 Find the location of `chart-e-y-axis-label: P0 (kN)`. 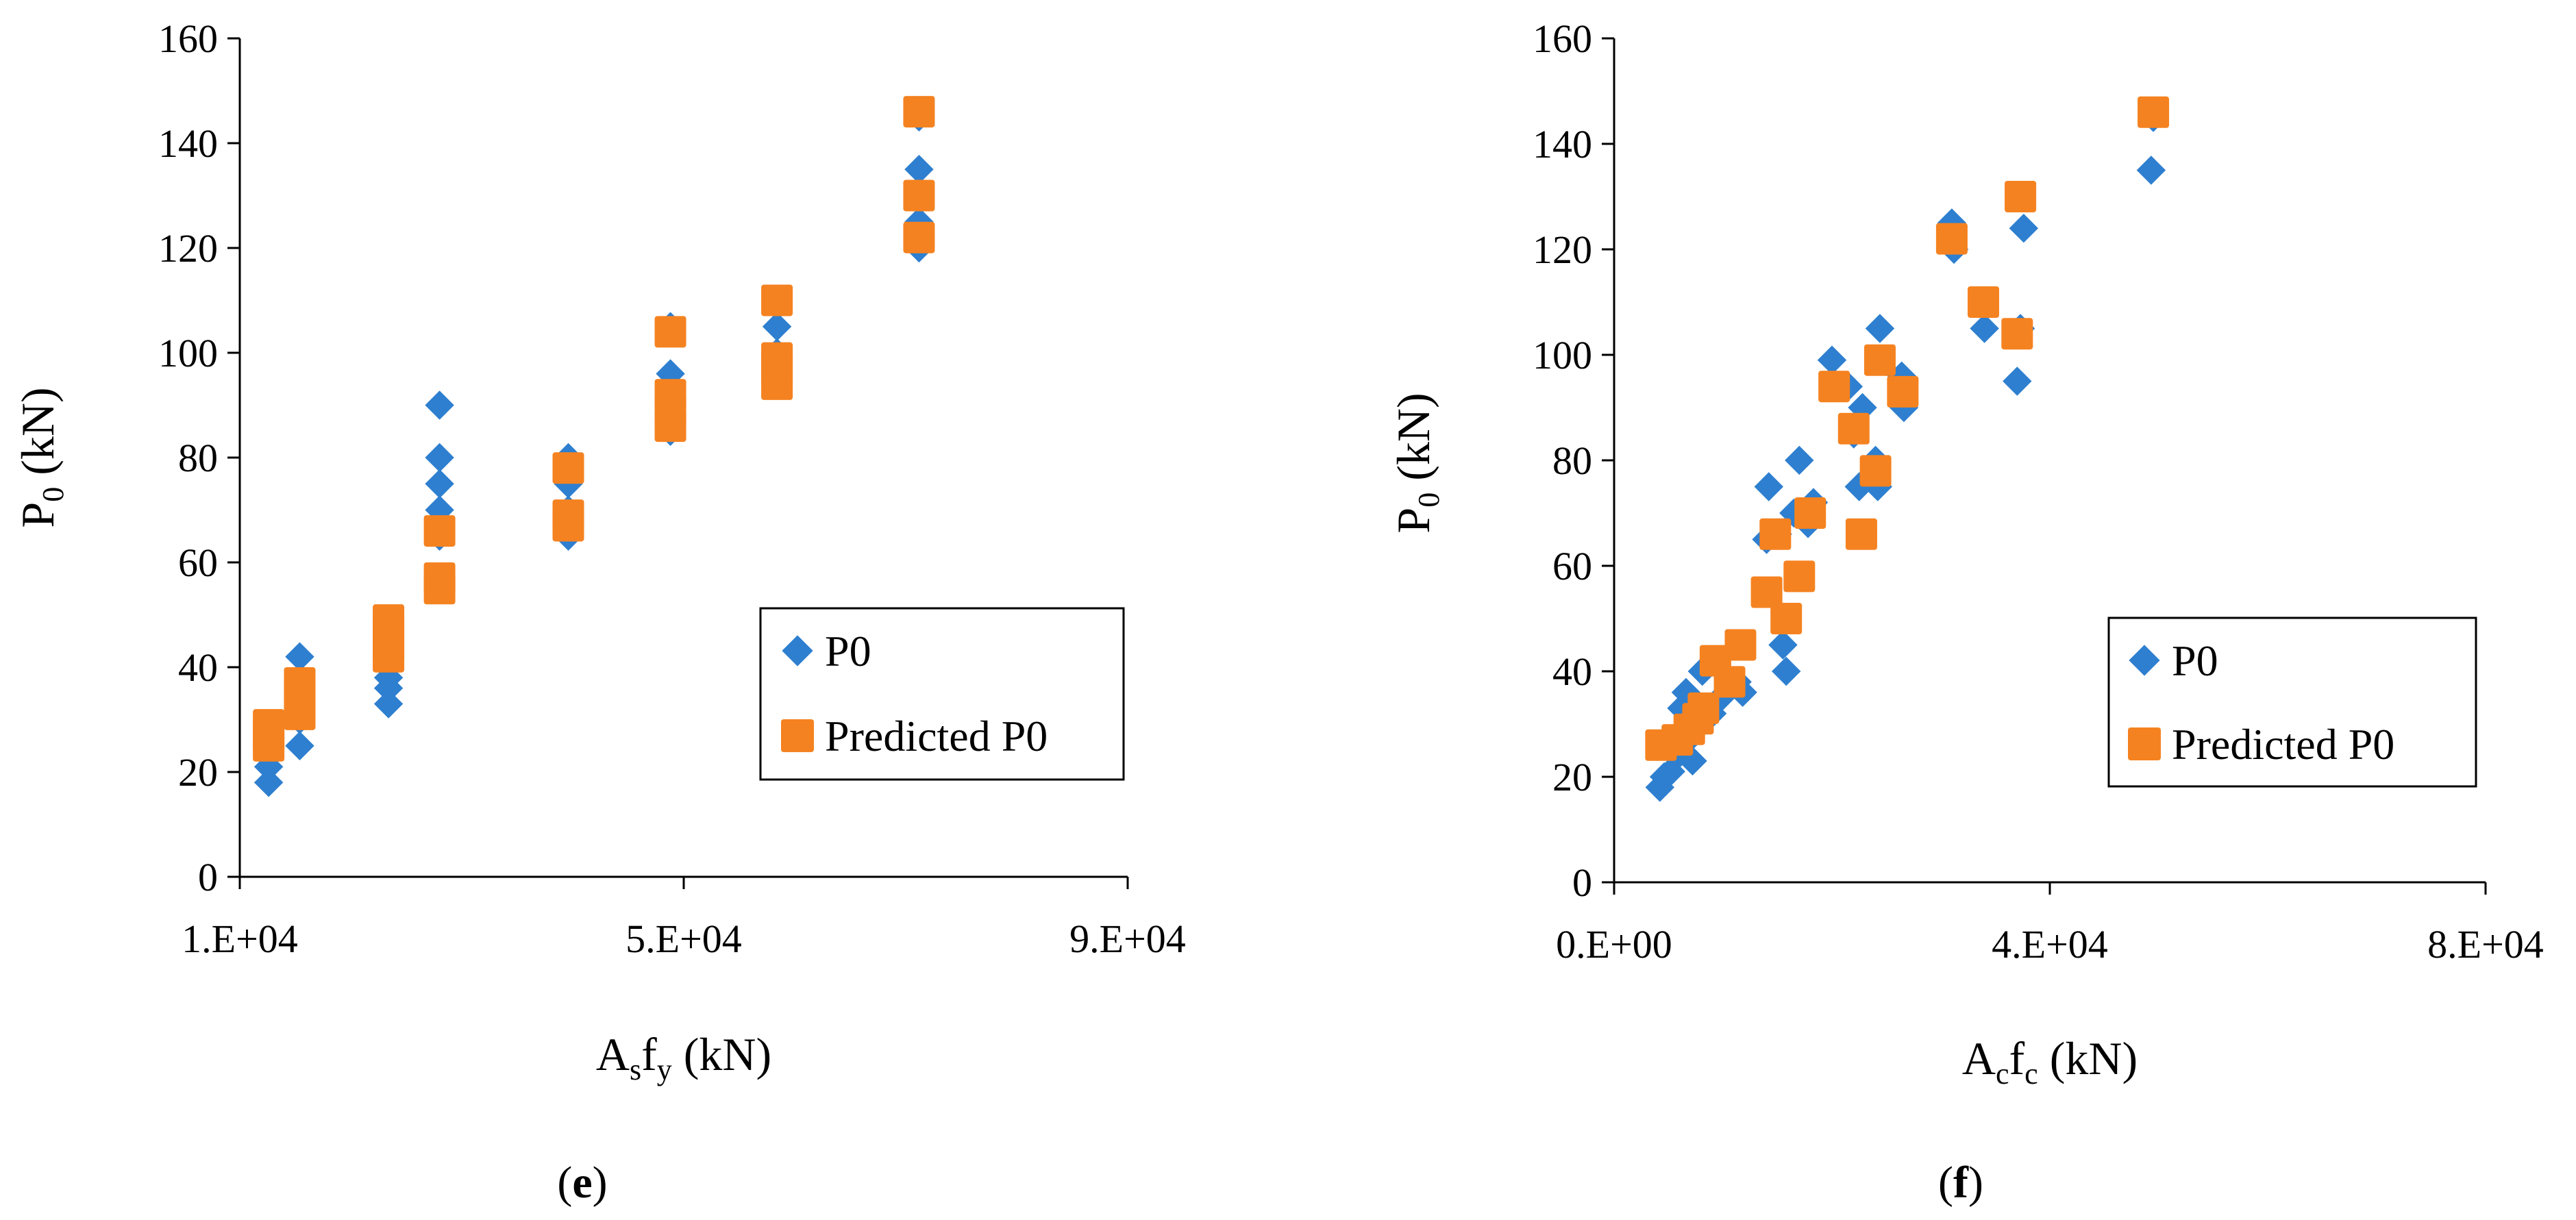

chart-e-y-axis-label: P0 (kN) is located at coordinates (41, 457).